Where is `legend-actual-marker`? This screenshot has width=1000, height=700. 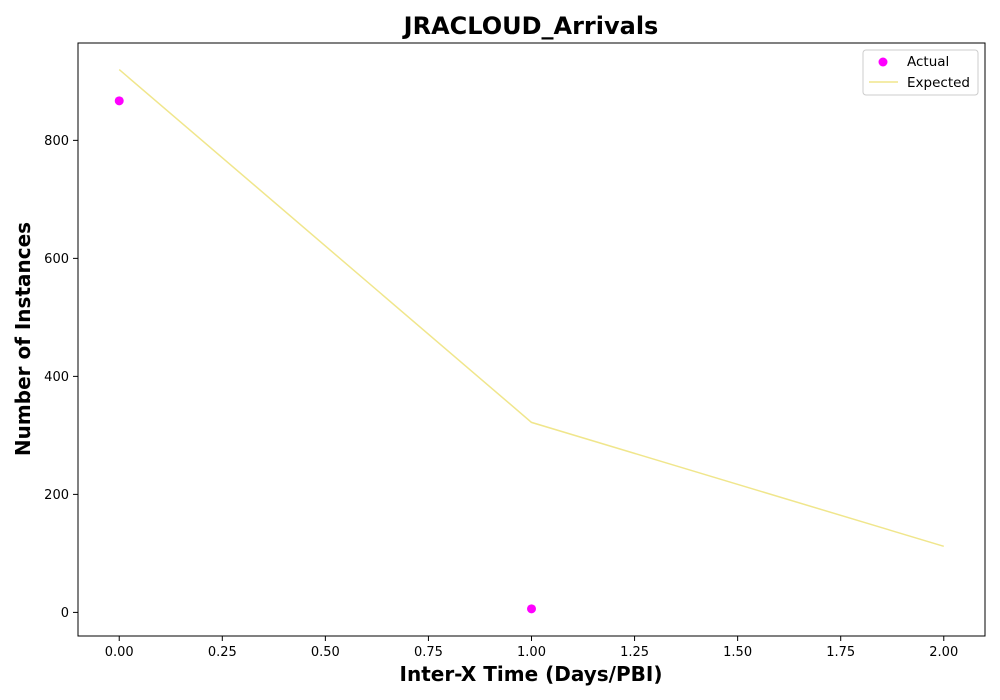
legend-actual-marker is located at coordinates (883, 62).